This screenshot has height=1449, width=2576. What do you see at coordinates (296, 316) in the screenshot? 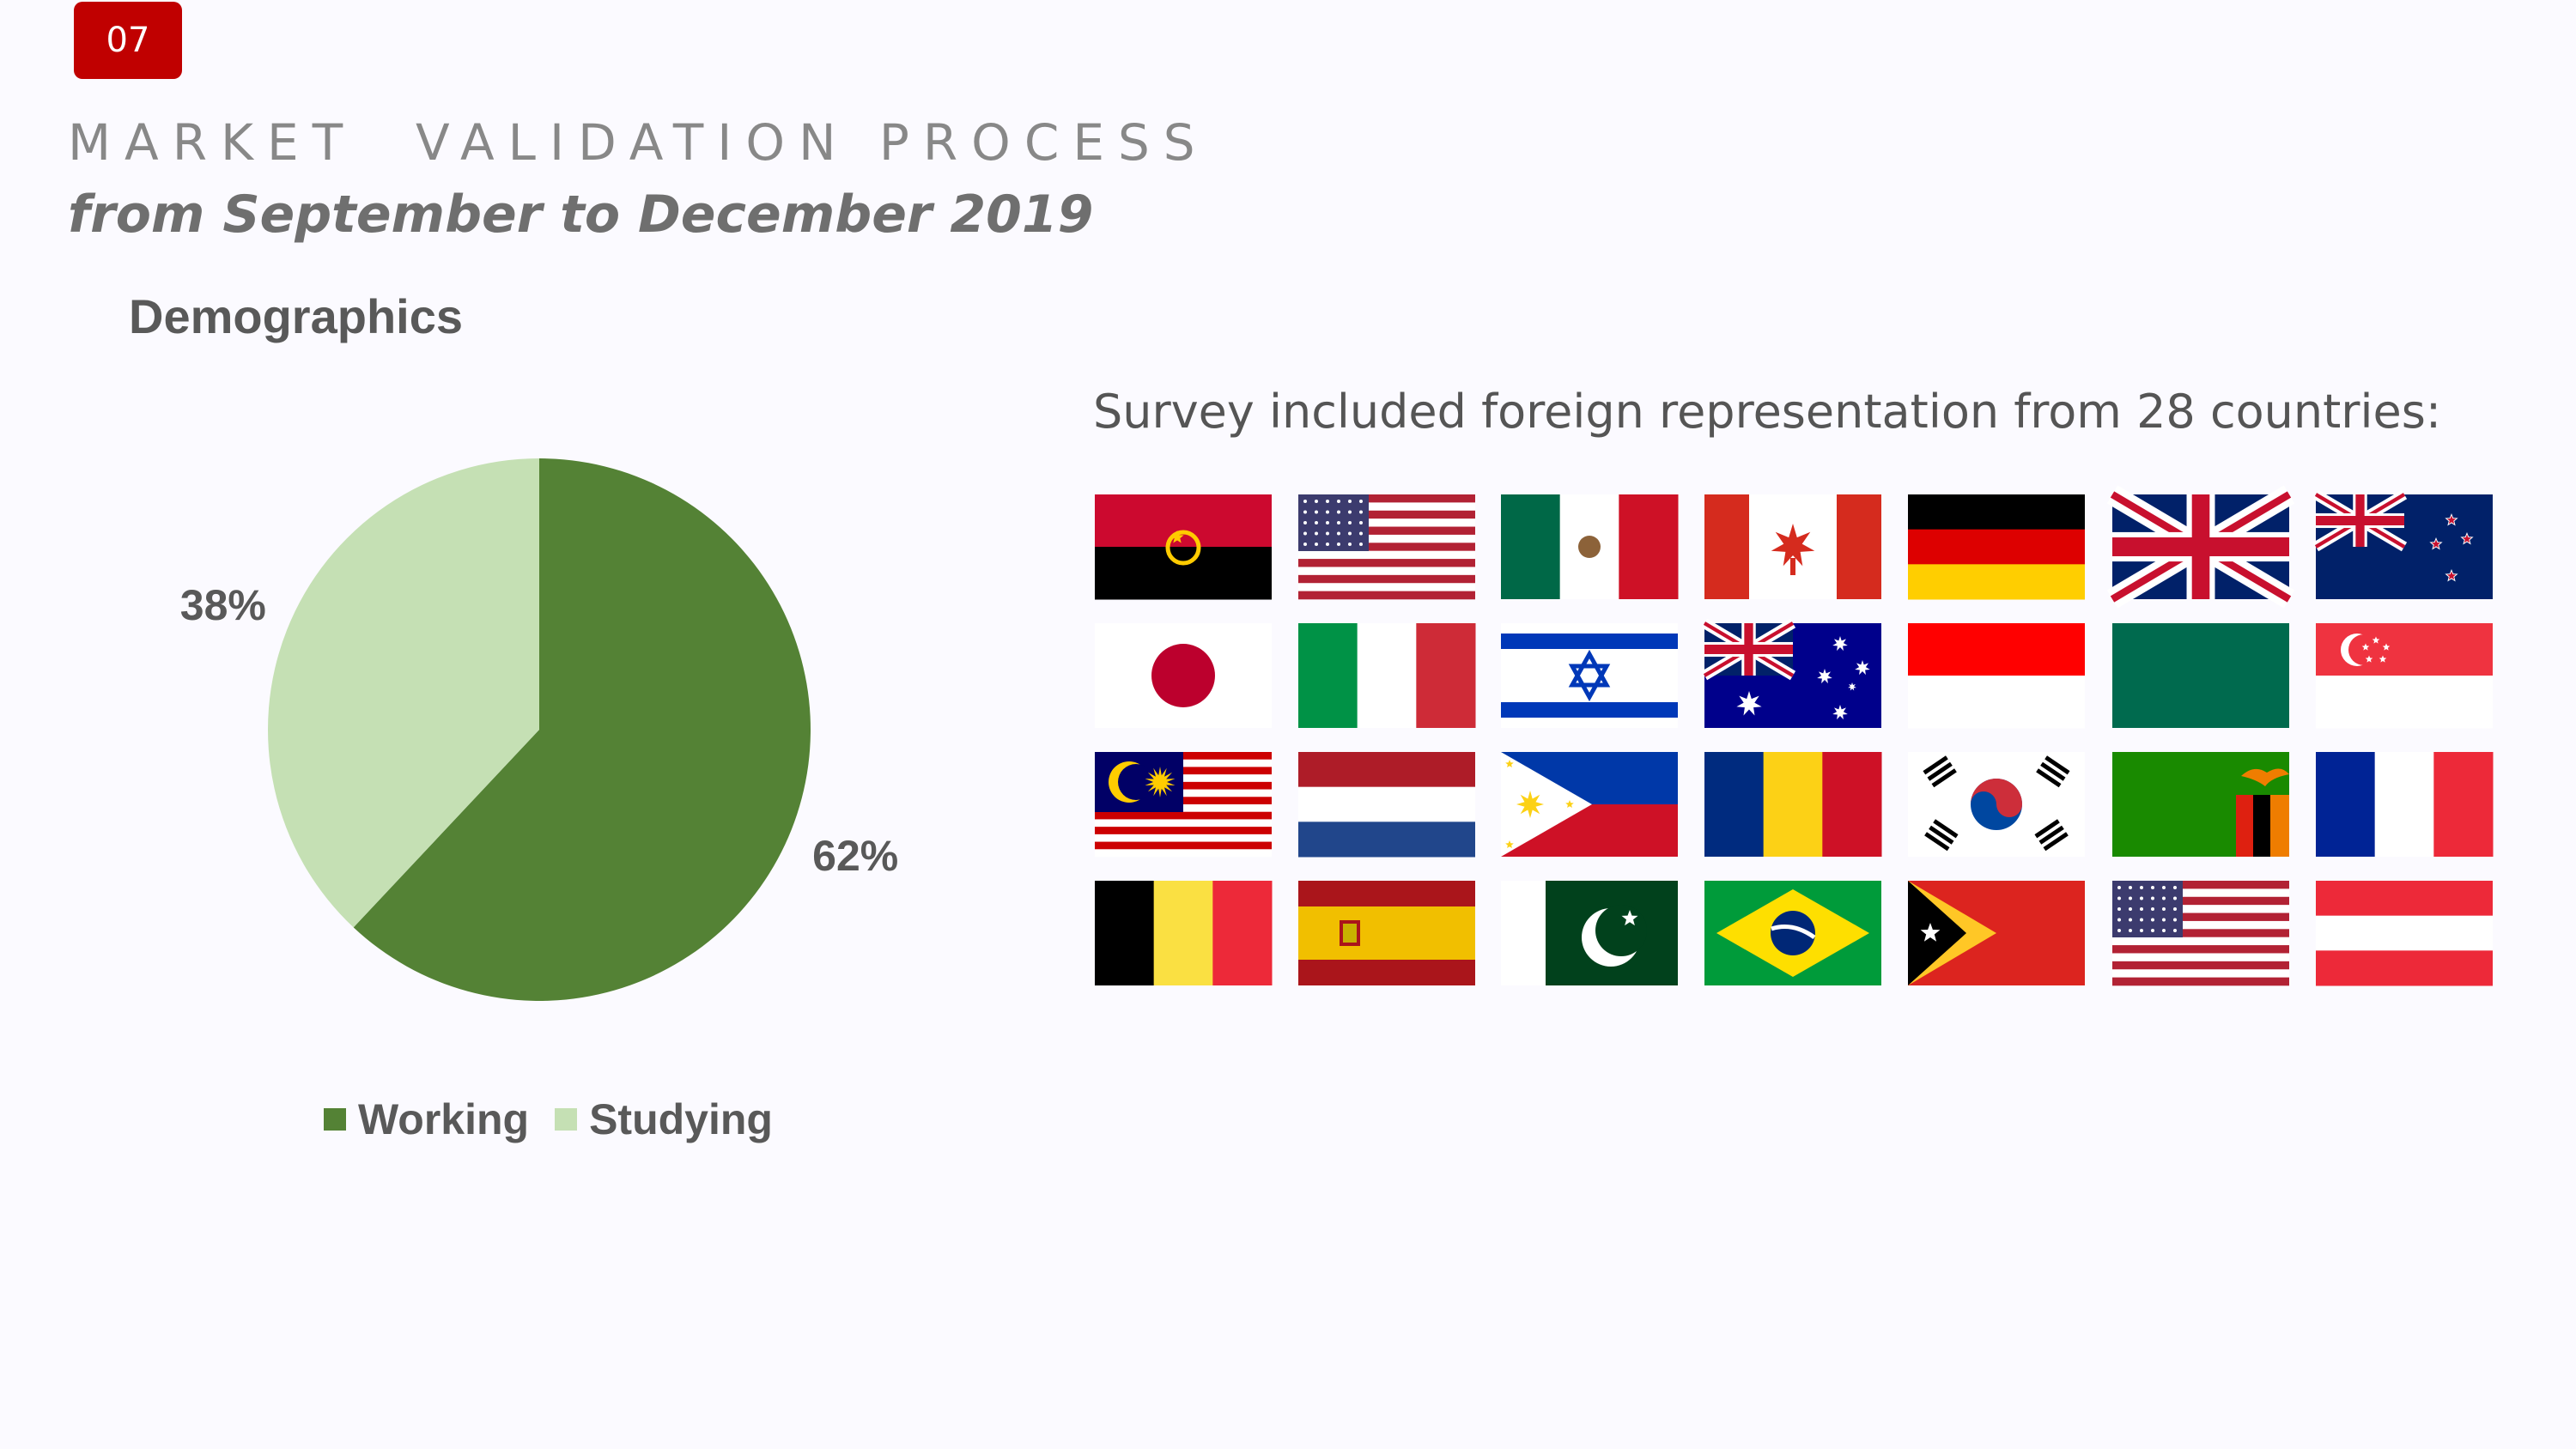
I see `section-heading: Demographics` at bounding box center [296, 316].